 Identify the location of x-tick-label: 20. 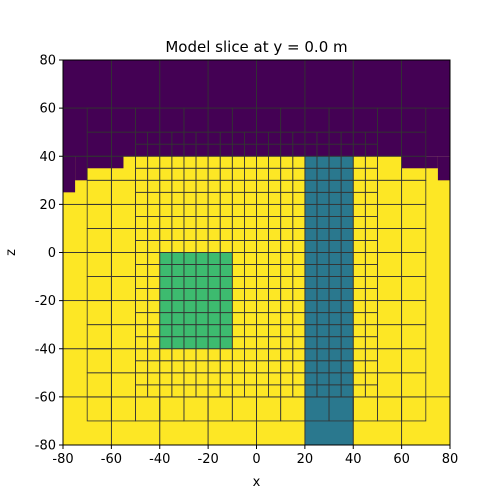
(305, 459).